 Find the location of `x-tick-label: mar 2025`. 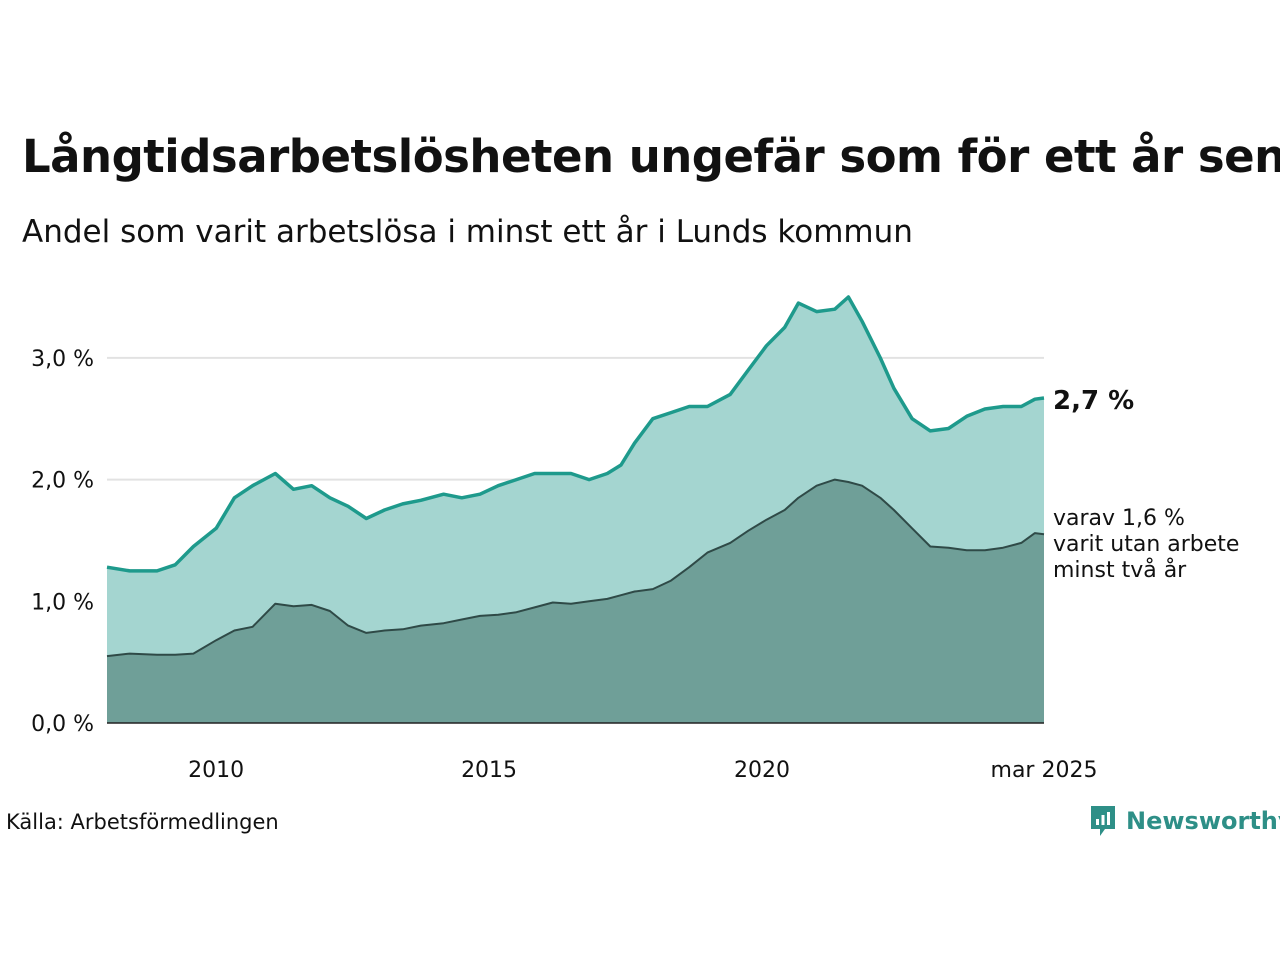

x-tick-label: mar 2025 is located at coordinates (1044, 770).